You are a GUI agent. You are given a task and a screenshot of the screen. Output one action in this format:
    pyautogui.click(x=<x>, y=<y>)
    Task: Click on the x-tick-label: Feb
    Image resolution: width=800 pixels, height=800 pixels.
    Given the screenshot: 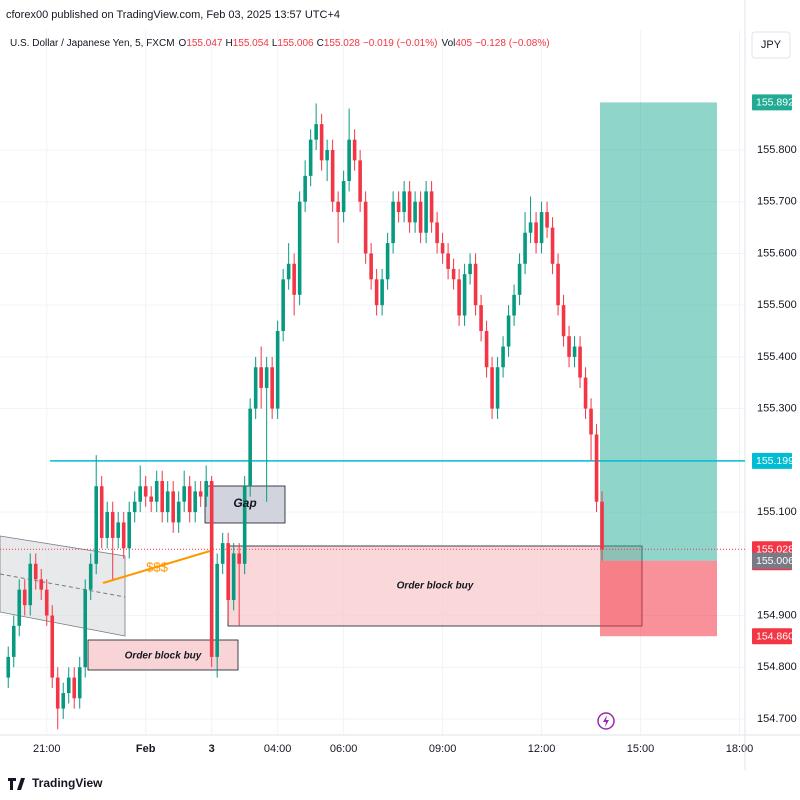 What is the action you would take?
    pyautogui.click(x=146, y=749)
    